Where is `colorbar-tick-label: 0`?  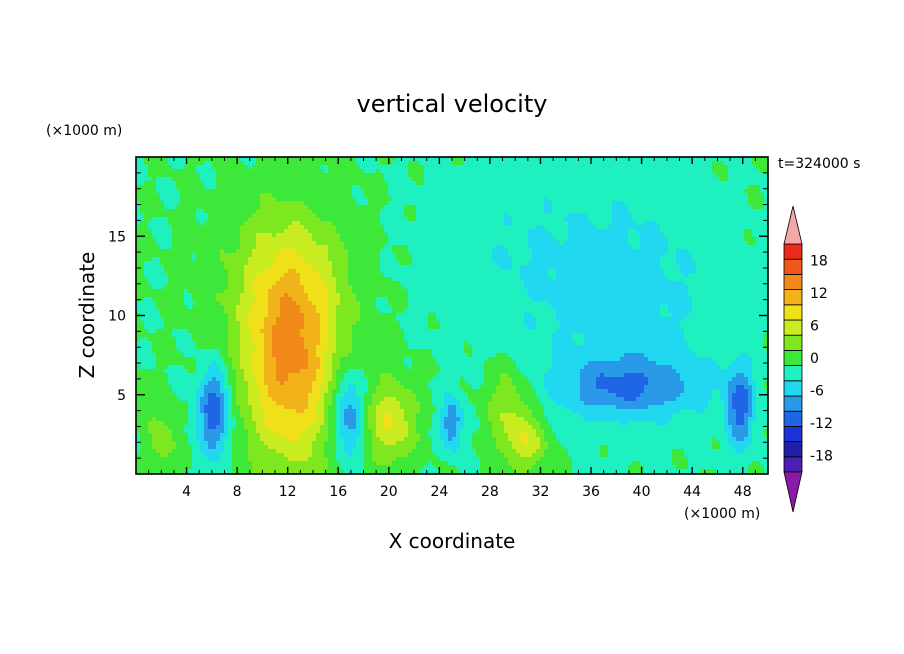 colorbar-tick-label: 0 is located at coordinates (814, 359).